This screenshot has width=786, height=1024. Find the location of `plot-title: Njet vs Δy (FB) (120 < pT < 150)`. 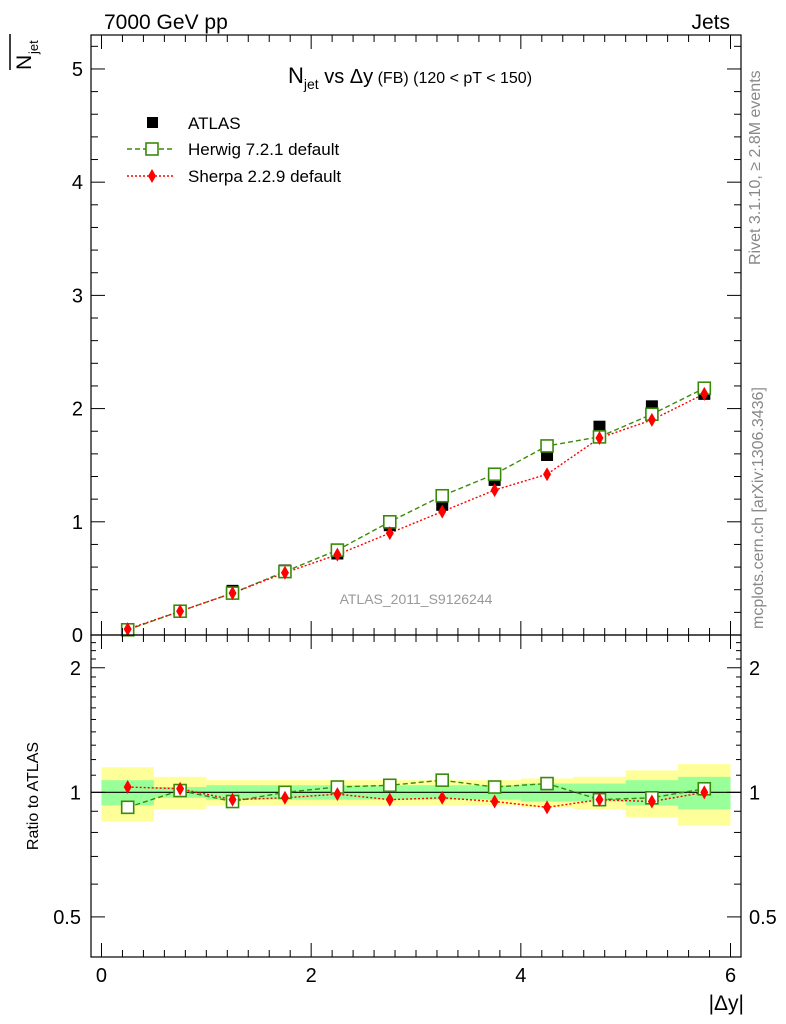

plot-title: Njet vs Δy (FB) (120 < pT < 150) is located at coordinates (410, 77).